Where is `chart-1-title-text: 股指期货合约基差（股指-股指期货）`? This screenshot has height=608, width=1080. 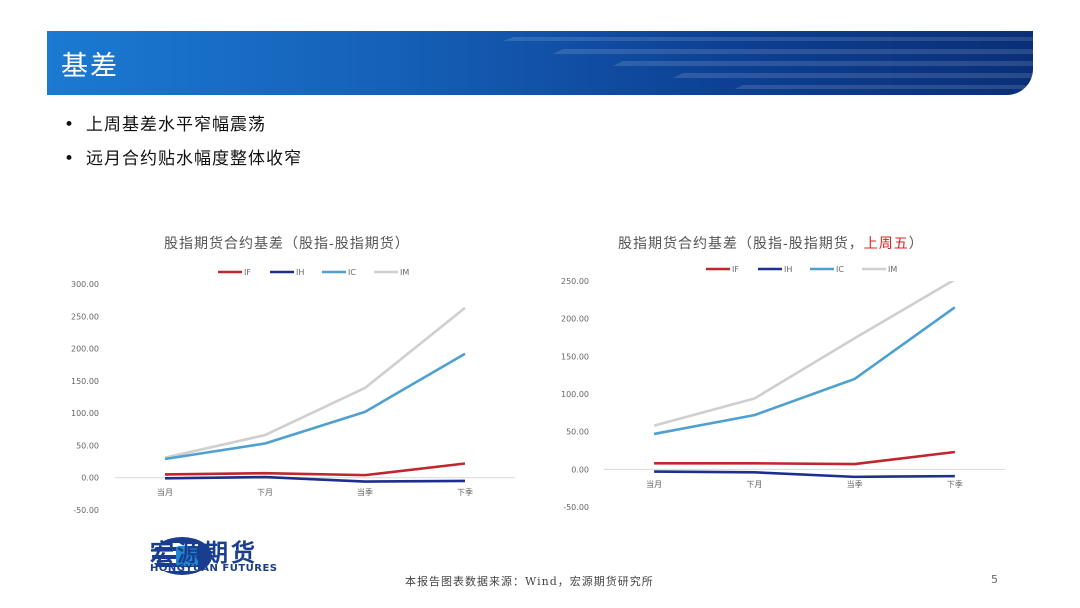
chart-1-title-text: 股指期货合约基差（股指-股指期货） is located at coordinates (287, 244).